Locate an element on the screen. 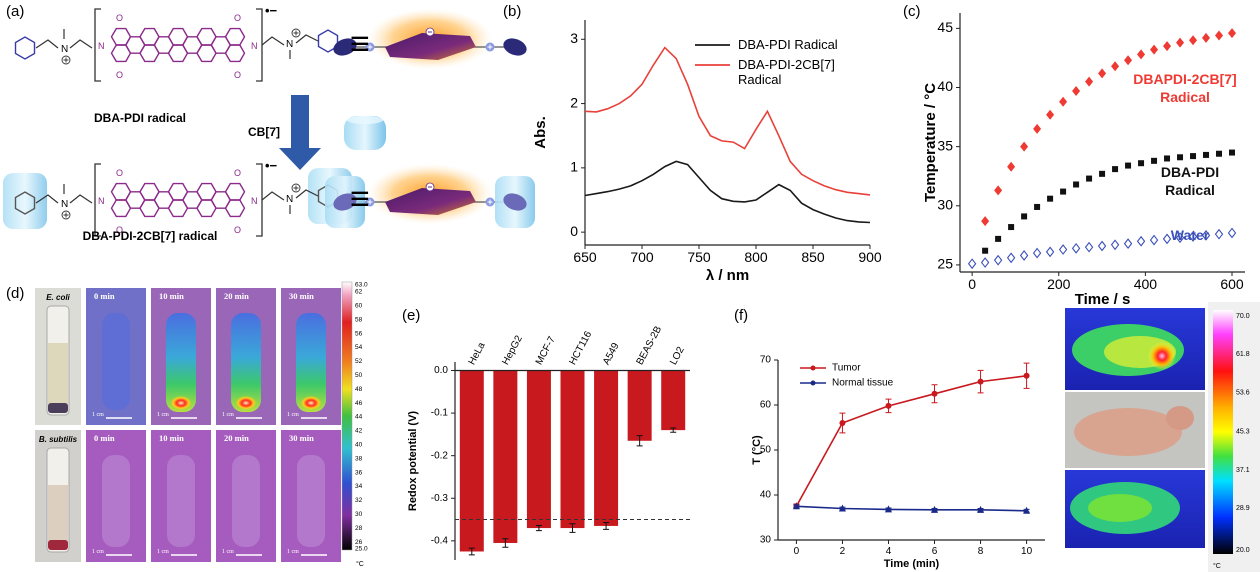  panel-label: (d) is located at coordinates (15, 293).